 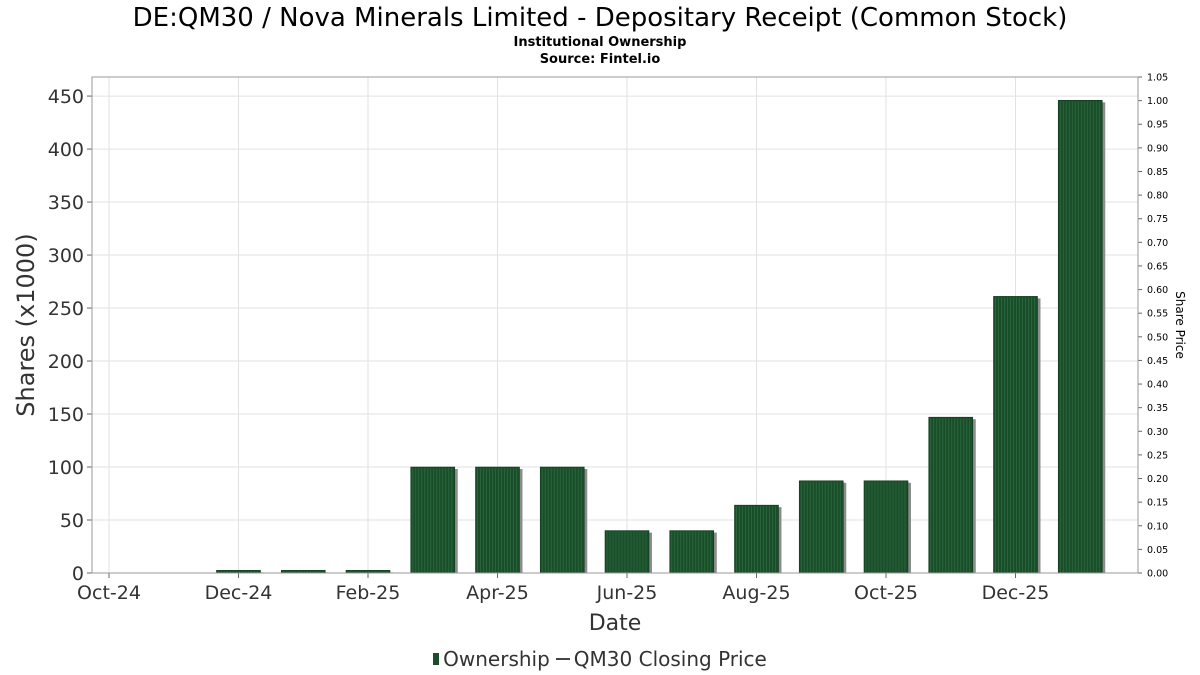 I want to click on y2-tick-label: 0.75, so click(x=1157, y=219).